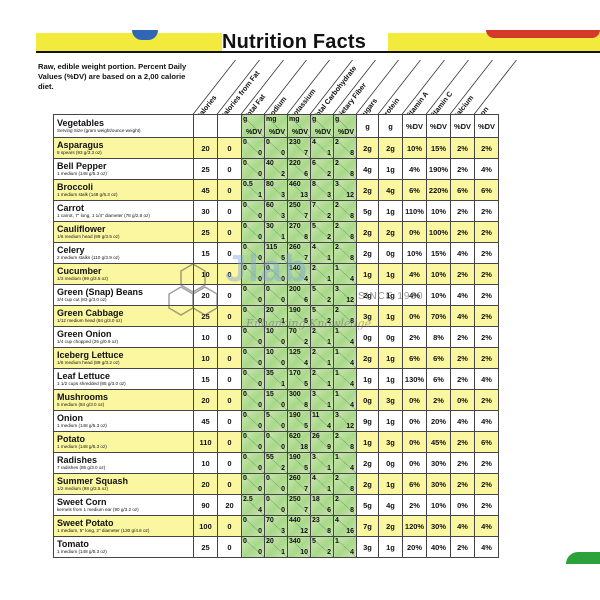  I want to click on calories-value: 10, so click(205, 463).